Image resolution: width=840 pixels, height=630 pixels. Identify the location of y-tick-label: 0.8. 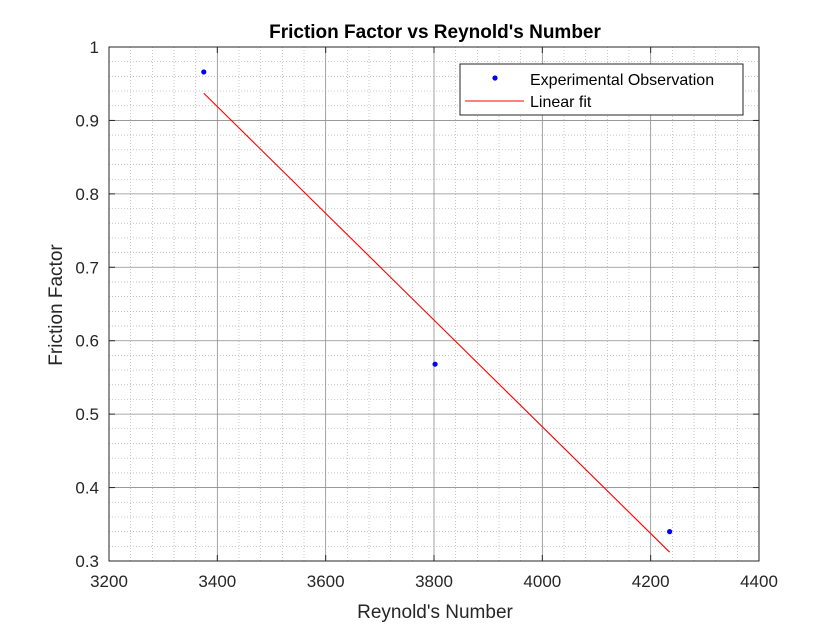
(87, 194).